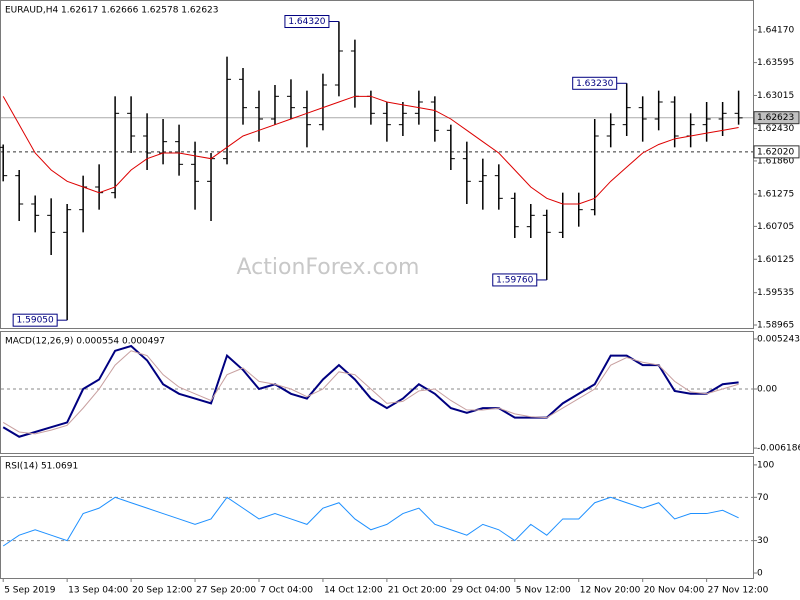  Describe the element at coordinates (98, 591) in the screenshot. I see `x-tick-label: 13 Sep 04:00` at that location.